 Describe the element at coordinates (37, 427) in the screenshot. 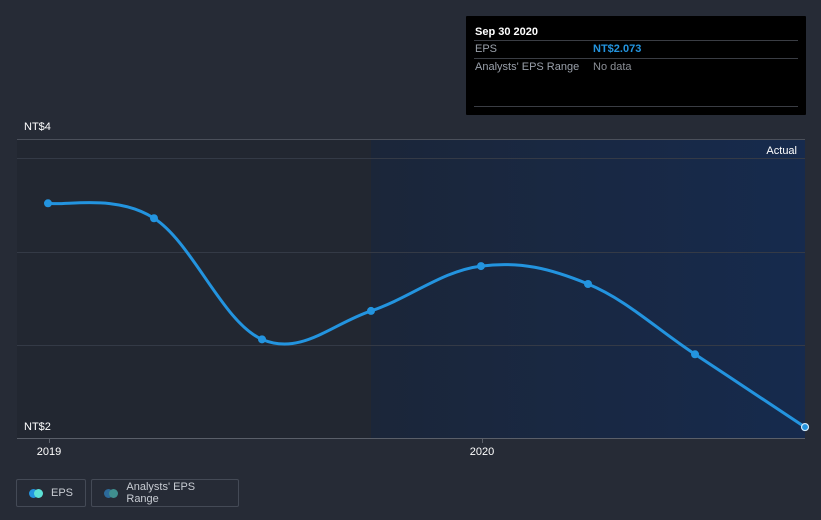

I see `y-axis-label-bottom: NT$2` at that location.